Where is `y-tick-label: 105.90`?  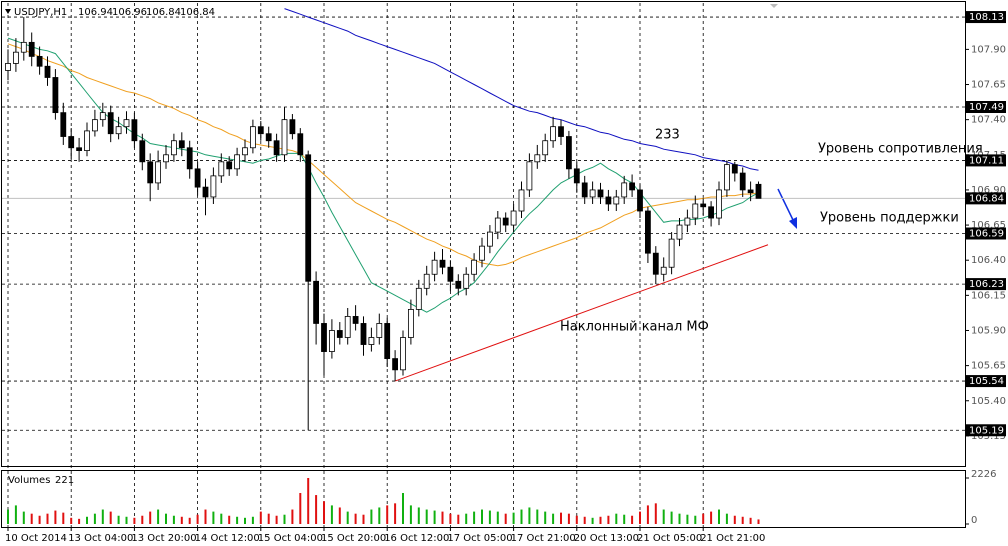
y-tick-label: 105.90 is located at coordinates (988, 330).